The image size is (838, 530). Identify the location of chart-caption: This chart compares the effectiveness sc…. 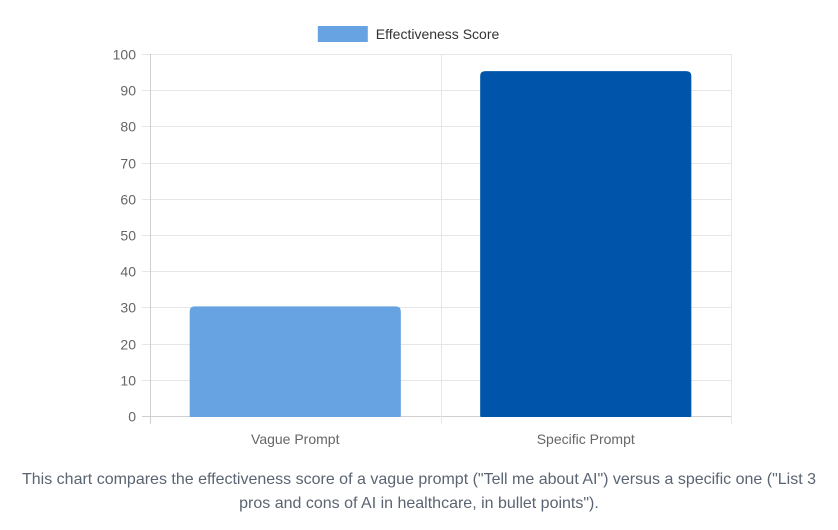
(419, 491).